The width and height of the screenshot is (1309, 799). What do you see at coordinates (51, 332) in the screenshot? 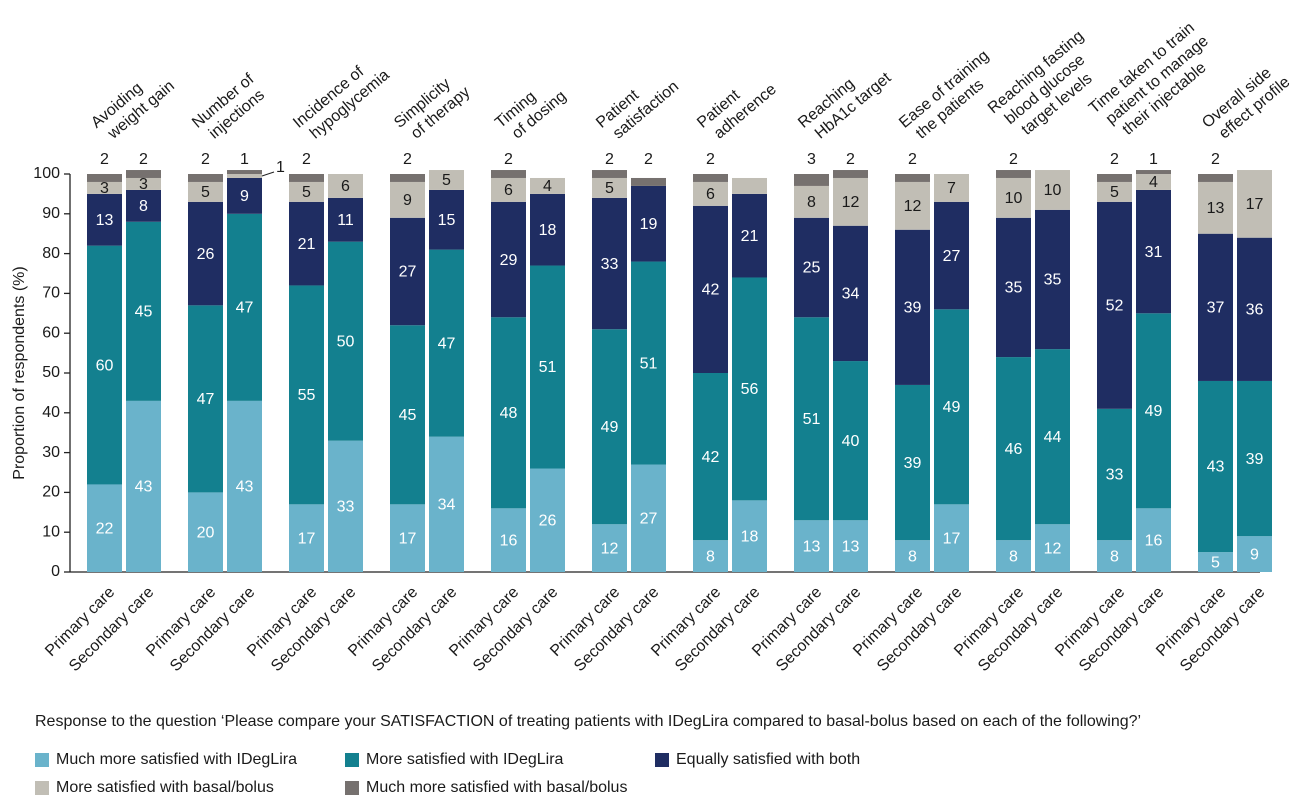
I see `y-tick-label: 60` at bounding box center [51, 332].